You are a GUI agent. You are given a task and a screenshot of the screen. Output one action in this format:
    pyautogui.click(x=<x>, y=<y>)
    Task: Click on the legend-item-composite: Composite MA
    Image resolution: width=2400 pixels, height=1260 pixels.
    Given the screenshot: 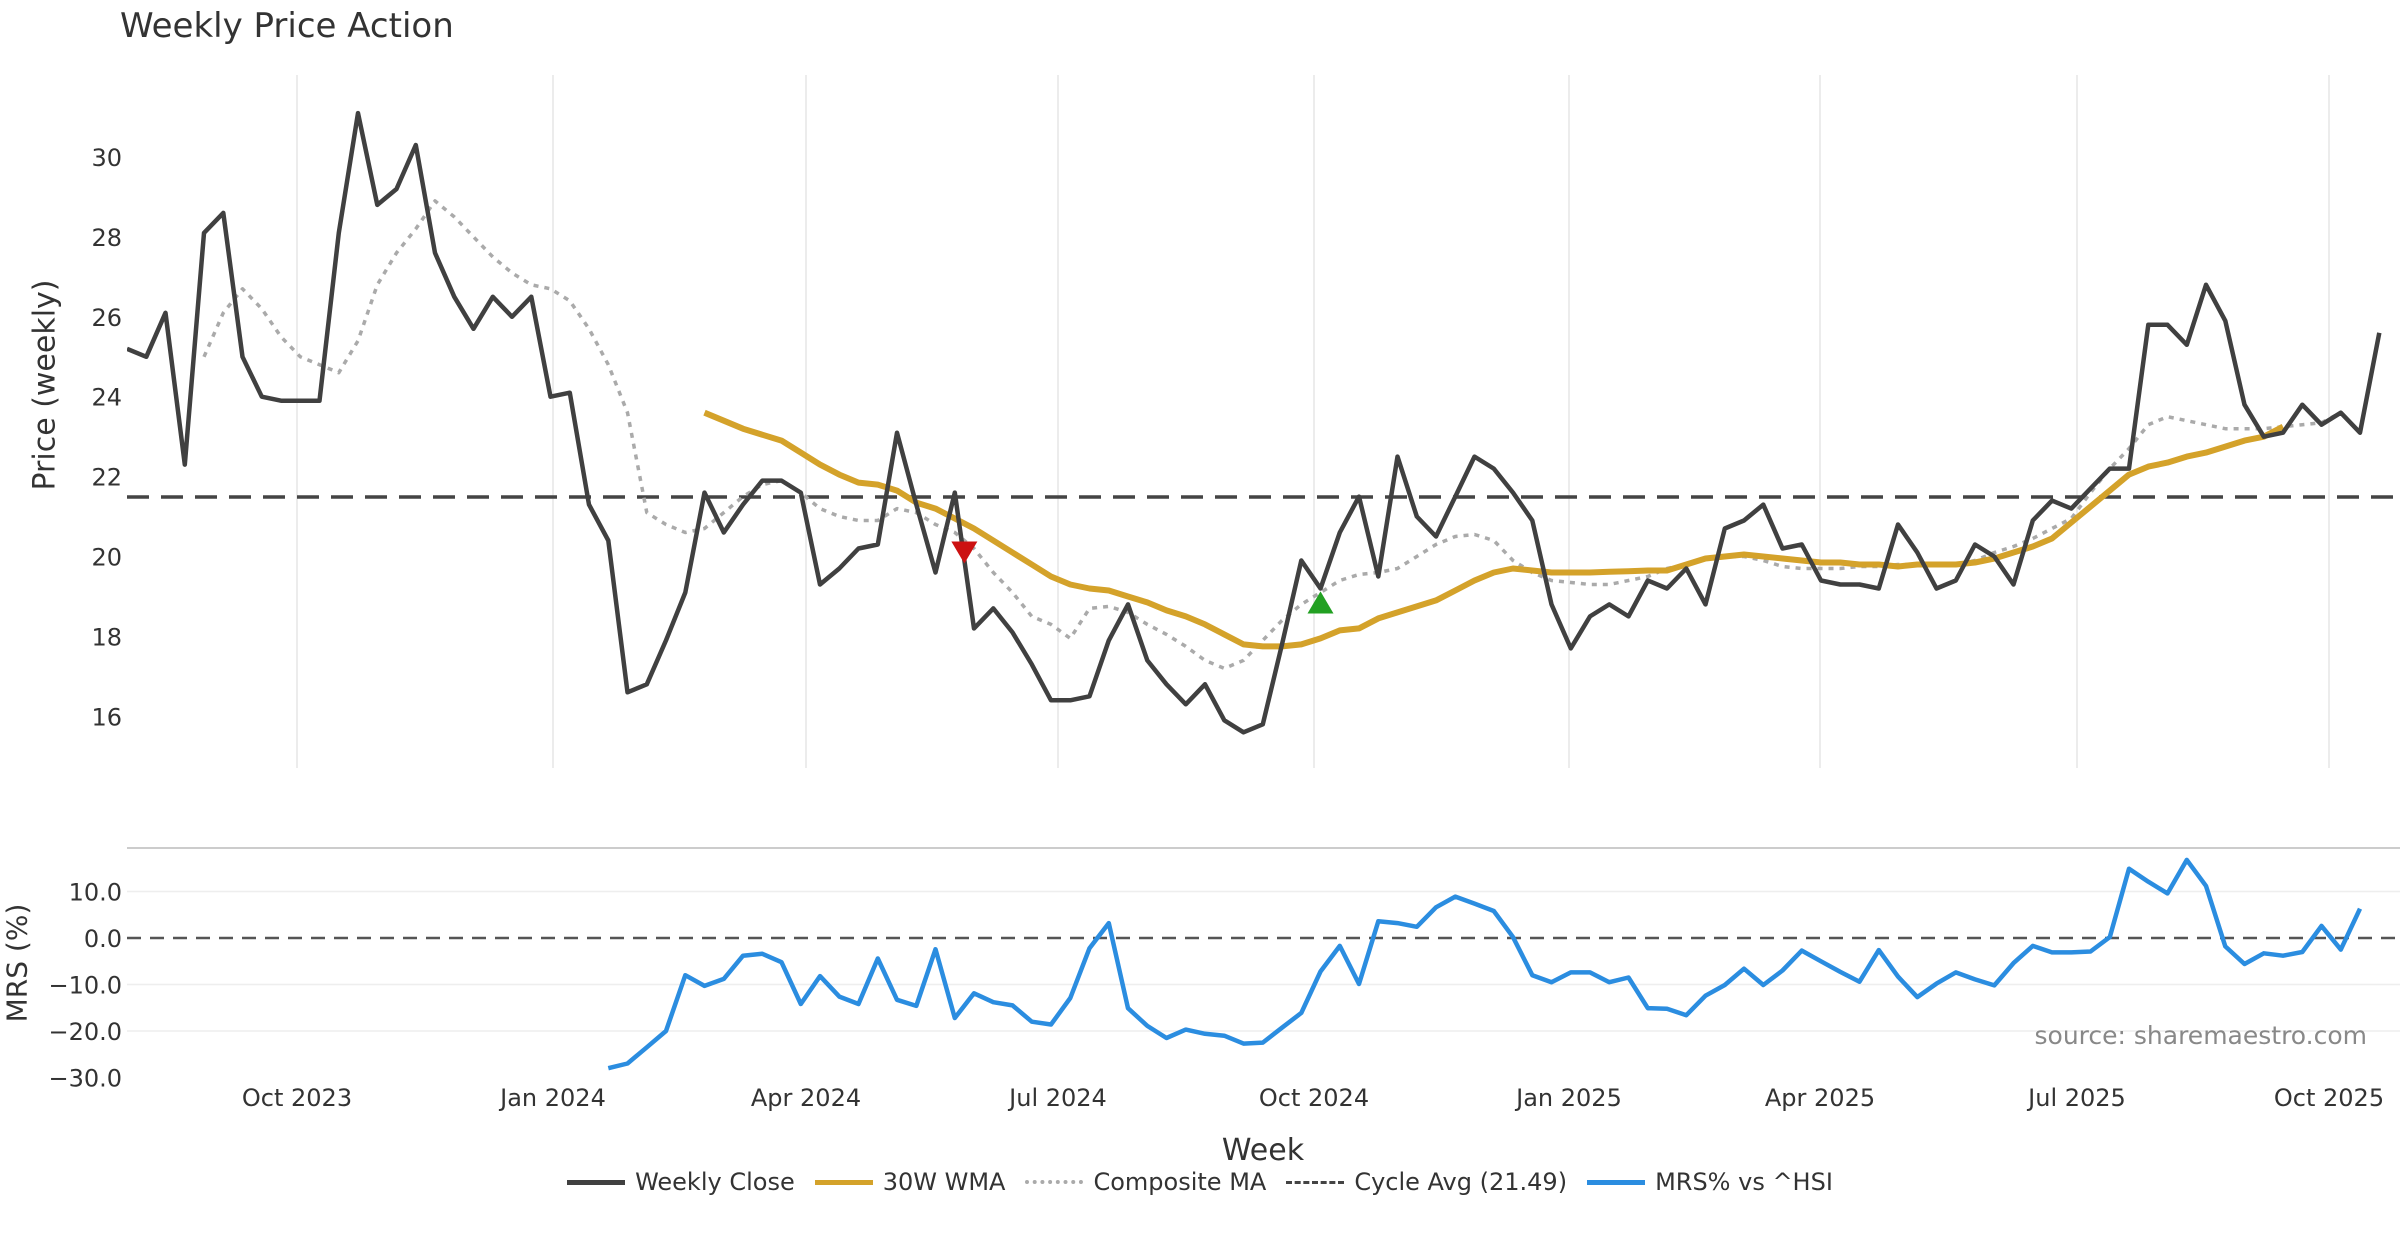 What is the action you would take?
    pyautogui.click(x=1145, y=1182)
    